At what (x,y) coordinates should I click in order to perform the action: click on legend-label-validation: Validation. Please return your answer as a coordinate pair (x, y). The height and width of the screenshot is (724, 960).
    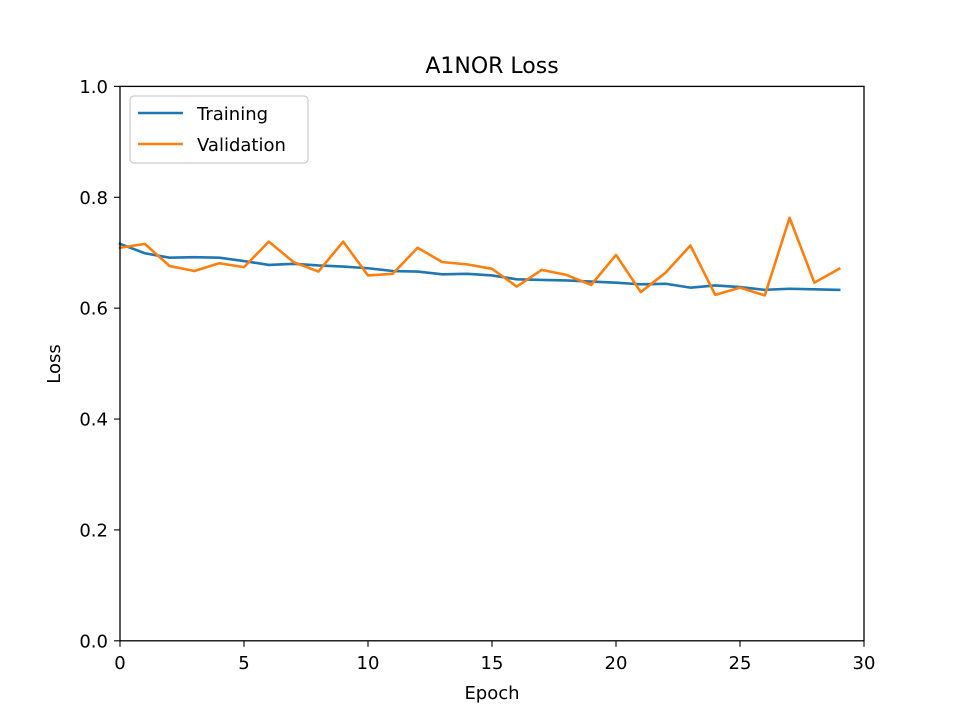
    Looking at the image, I should click on (241, 145).